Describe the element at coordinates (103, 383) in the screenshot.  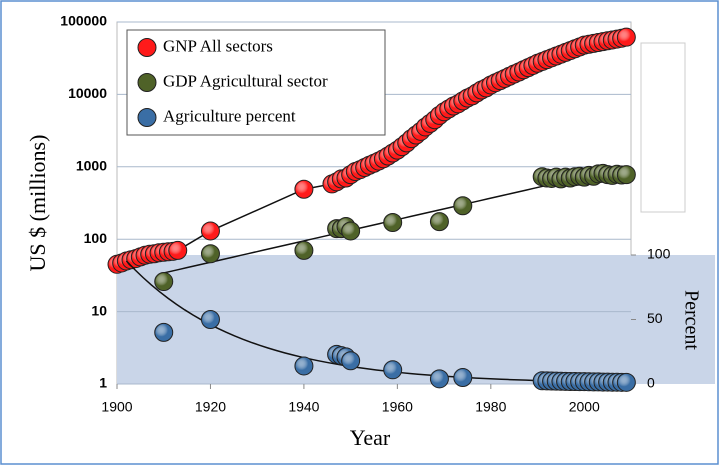
I see `y-tick-label: 1` at that location.